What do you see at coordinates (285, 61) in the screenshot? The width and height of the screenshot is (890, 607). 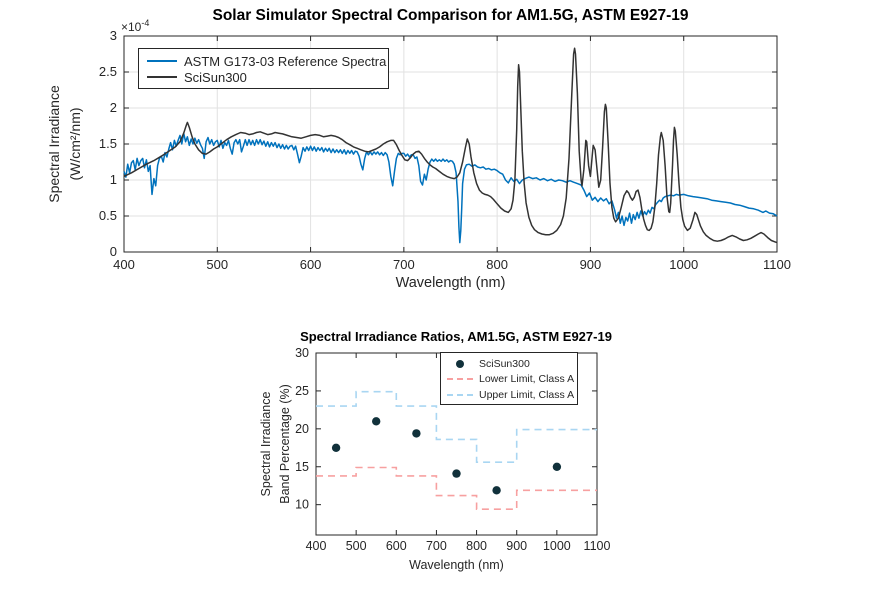 I see `legend-label-reference: ASTM G173-03 Reference Spectra` at bounding box center [285, 61].